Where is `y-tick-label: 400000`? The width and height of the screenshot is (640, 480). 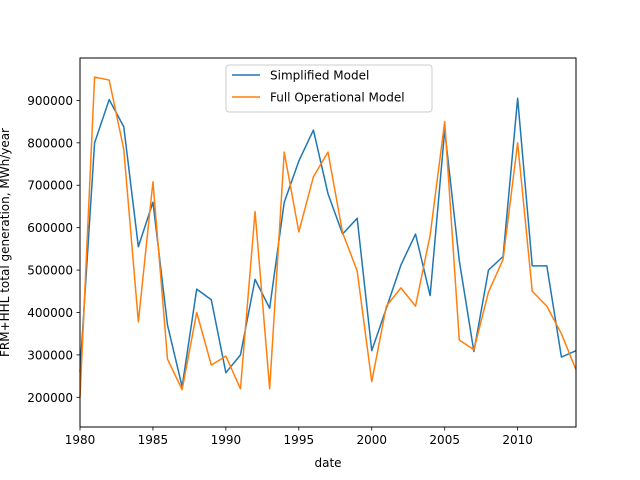 y-tick-label: 400000 is located at coordinates (50, 313).